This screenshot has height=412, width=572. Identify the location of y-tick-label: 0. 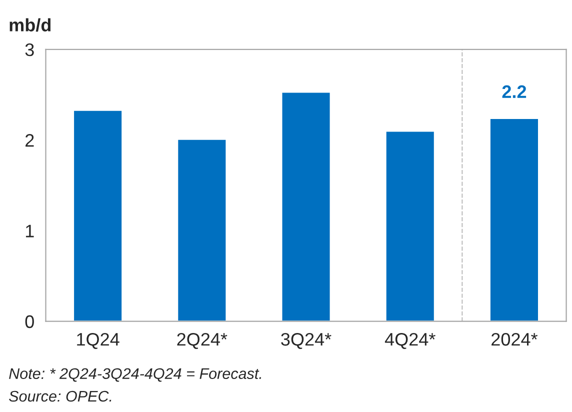
(29, 321).